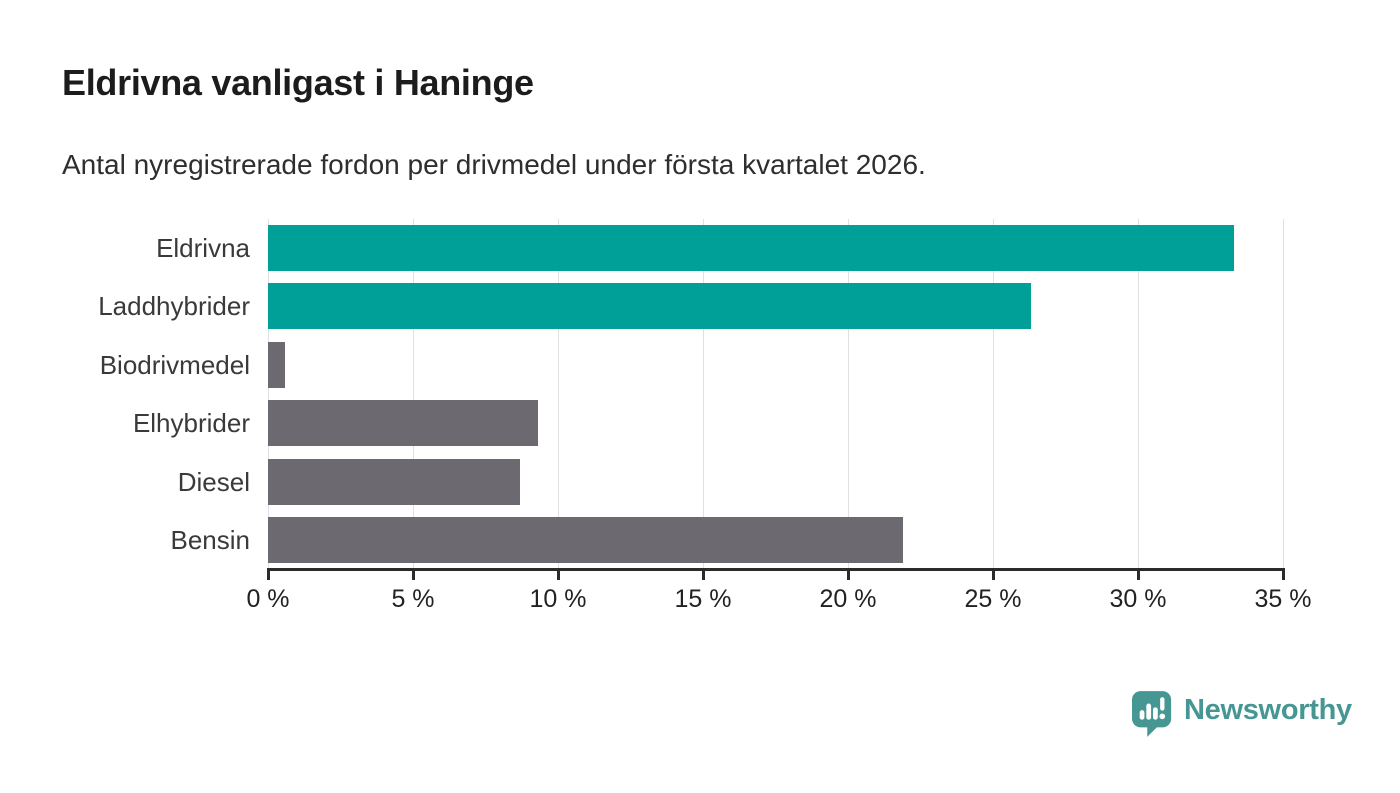 This screenshot has width=1400, height=793. Describe the element at coordinates (649, 306) in the screenshot. I see `bar-laddhybrider` at that location.